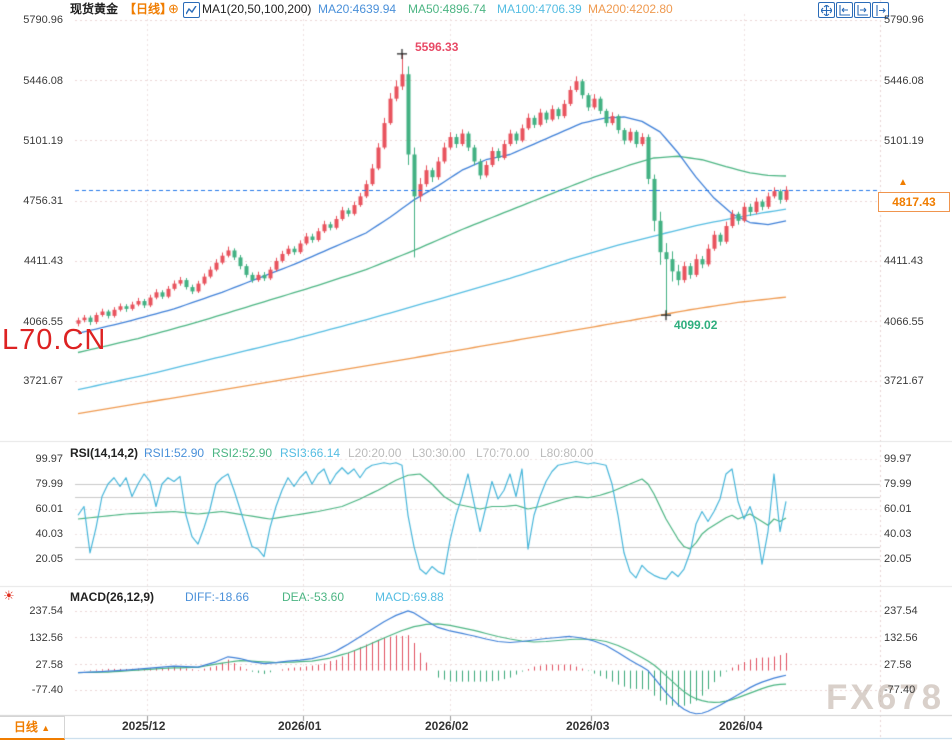 The width and height of the screenshot is (952, 740). What do you see at coordinates (503, 453) in the screenshot?
I see `rsi-l70-label: L70:70.00` at bounding box center [503, 453].